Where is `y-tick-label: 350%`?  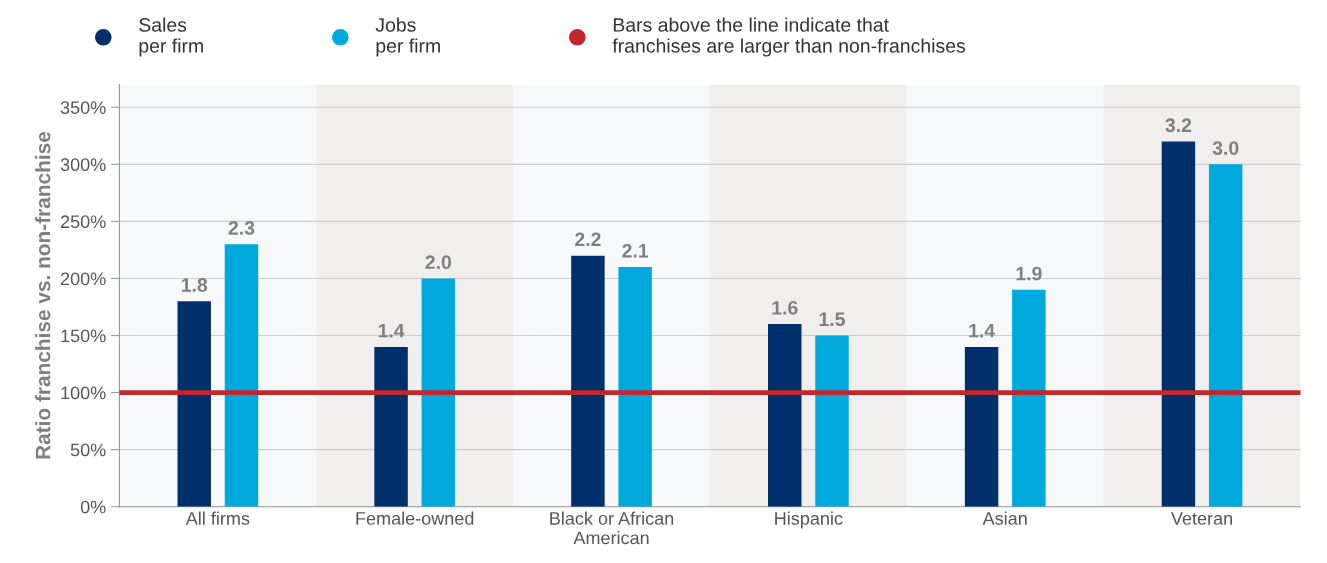 y-tick-label: 350% is located at coordinates (83, 107).